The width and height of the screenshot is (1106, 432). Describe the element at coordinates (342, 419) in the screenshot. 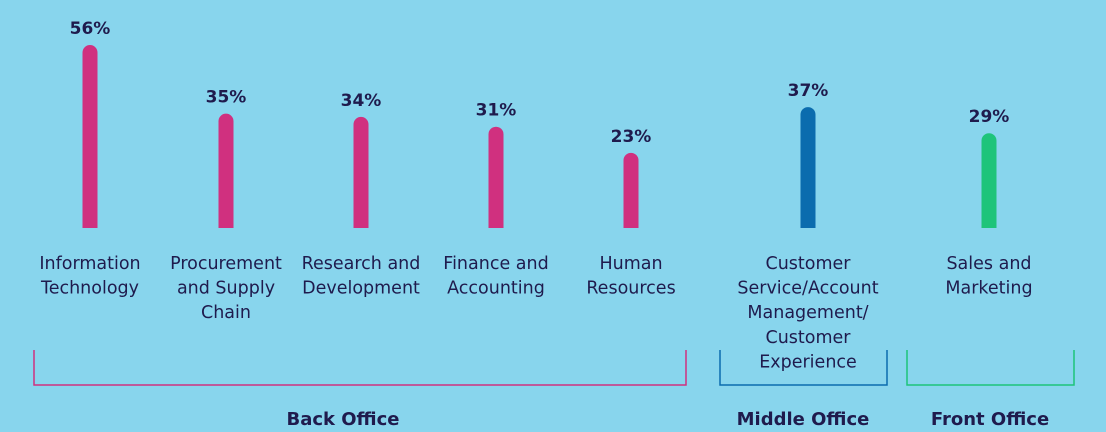

I see `group-label-1: Back Office` at that location.